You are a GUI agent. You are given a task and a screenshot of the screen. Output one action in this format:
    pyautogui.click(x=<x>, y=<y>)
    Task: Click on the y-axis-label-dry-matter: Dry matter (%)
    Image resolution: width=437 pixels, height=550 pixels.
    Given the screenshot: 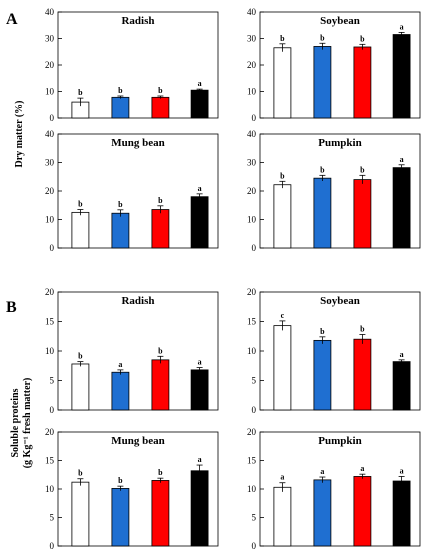 What is the action you would take?
    pyautogui.click(x=19, y=133)
    